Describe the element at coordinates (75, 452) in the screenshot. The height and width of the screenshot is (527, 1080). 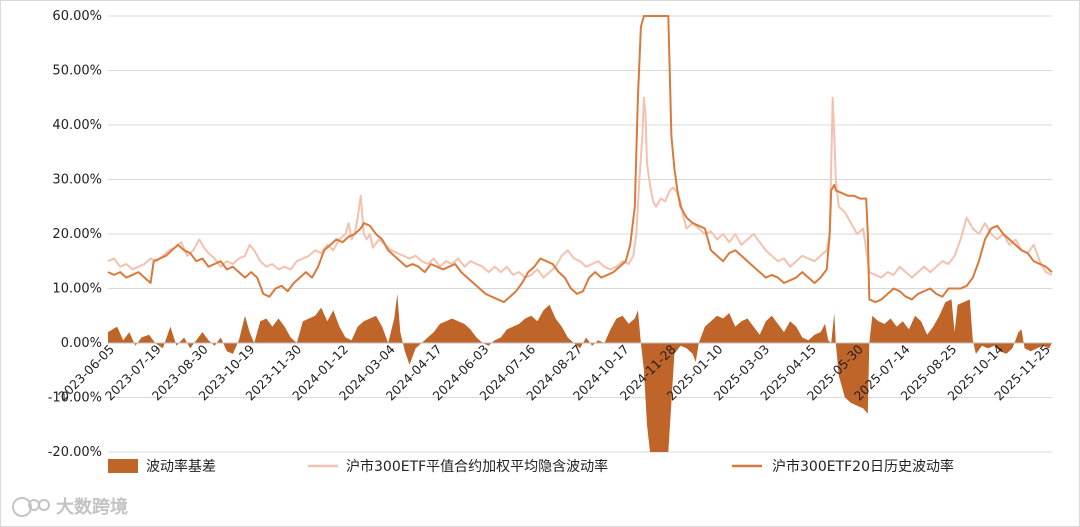
I see `y-tick-label: -20.00%` at that location.